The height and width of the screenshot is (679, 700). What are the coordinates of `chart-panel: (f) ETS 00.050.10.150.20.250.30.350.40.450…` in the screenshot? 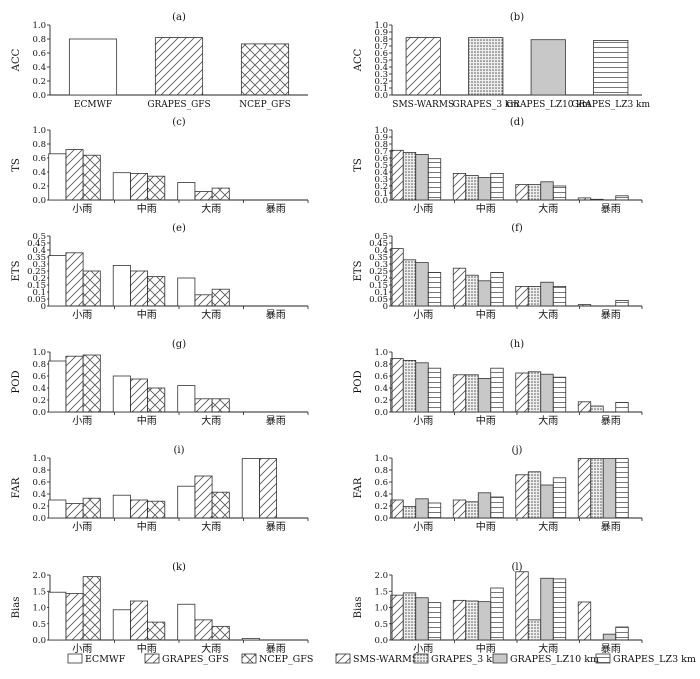 It's located at (498, 272).